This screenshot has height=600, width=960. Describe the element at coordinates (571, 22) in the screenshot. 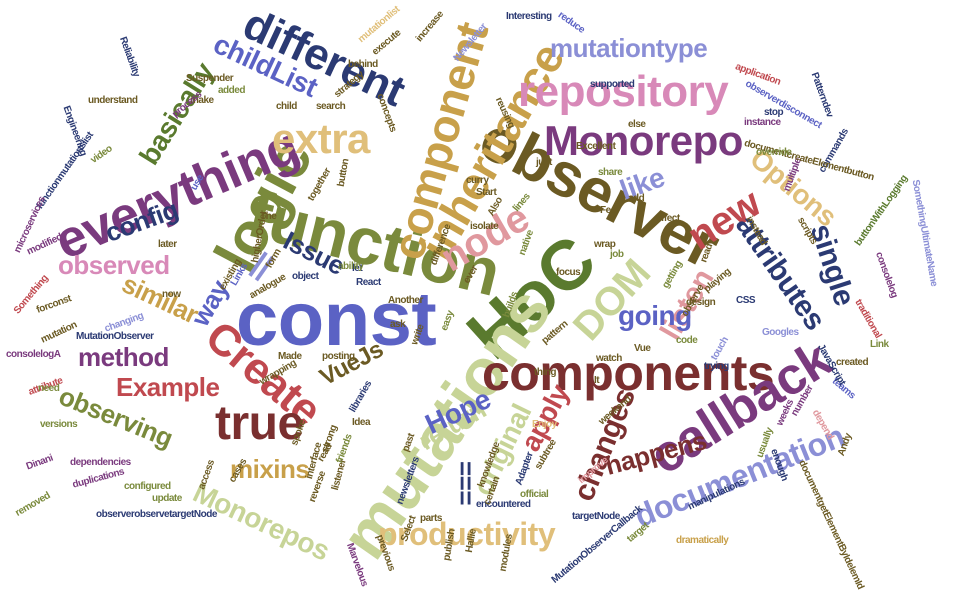

I see `word: reduce` at that location.